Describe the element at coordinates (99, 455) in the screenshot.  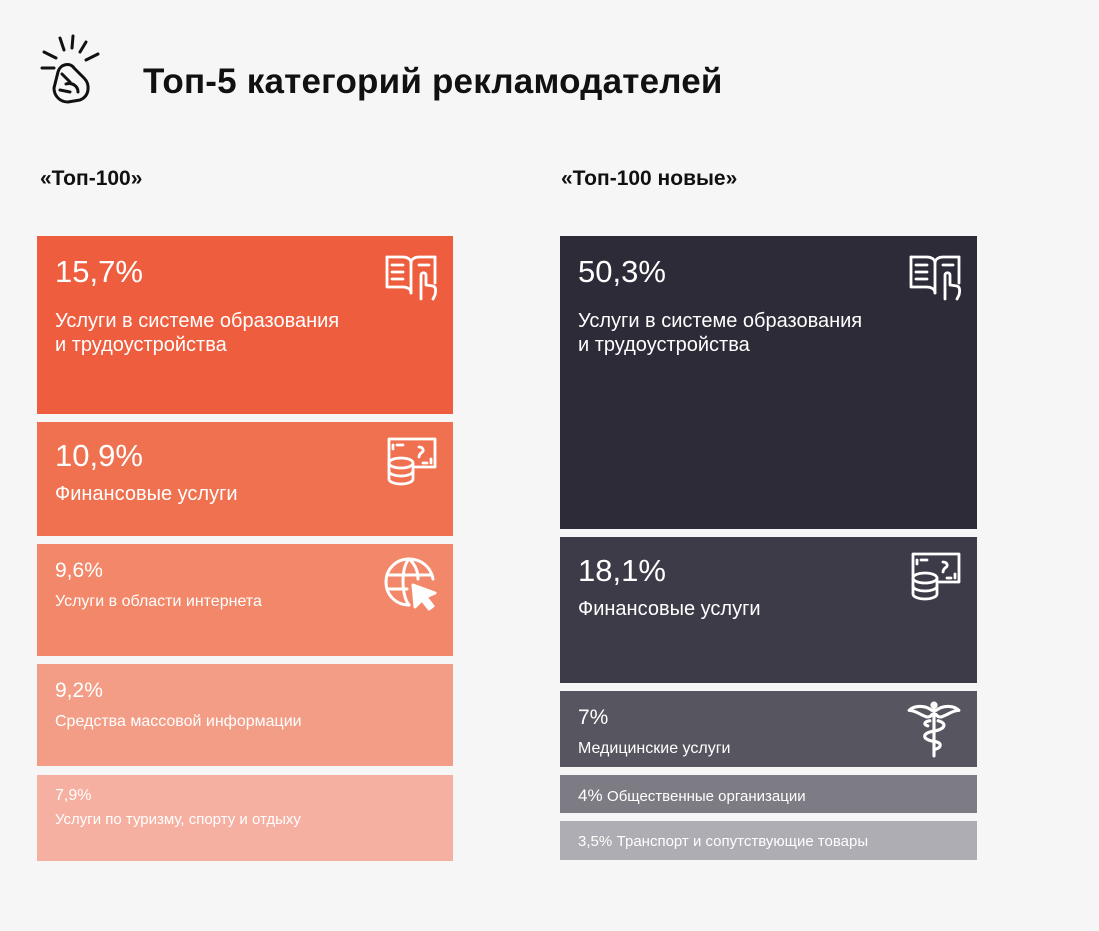
I see `tile-percent: 10,9%` at that location.